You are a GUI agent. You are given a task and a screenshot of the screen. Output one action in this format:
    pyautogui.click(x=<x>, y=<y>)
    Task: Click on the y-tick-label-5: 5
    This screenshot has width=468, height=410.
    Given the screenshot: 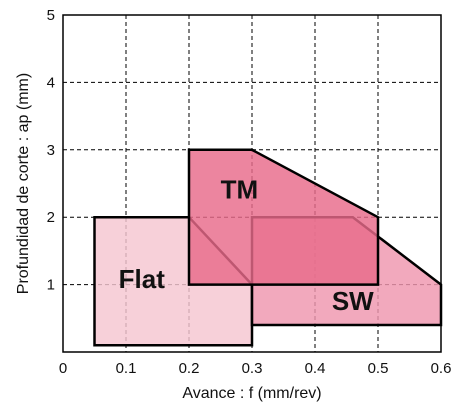 What is the action you would take?
    pyautogui.click(x=51, y=15)
    